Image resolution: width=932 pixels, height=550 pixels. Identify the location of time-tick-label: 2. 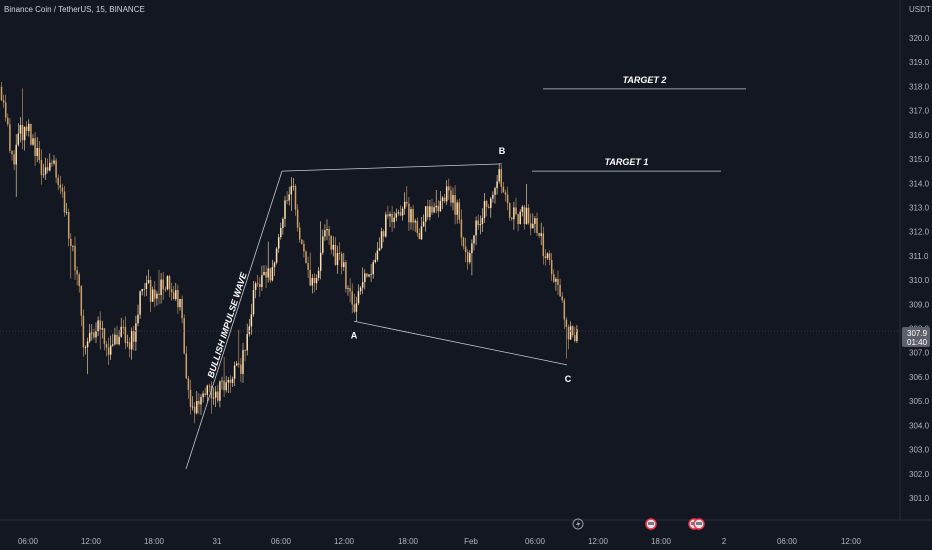
(724, 541).